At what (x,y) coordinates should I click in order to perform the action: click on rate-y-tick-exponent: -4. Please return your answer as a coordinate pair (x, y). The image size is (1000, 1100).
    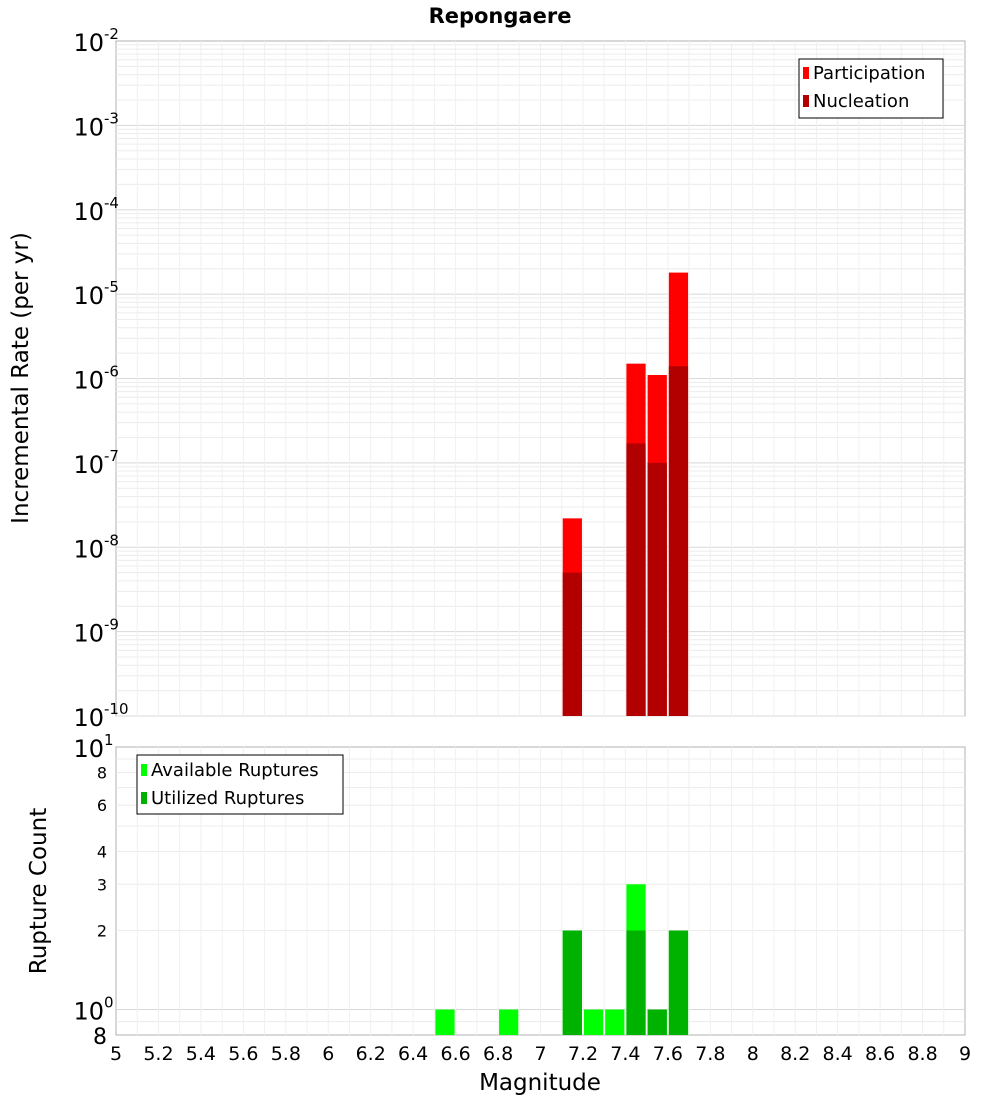
    Looking at the image, I should click on (111, 203).